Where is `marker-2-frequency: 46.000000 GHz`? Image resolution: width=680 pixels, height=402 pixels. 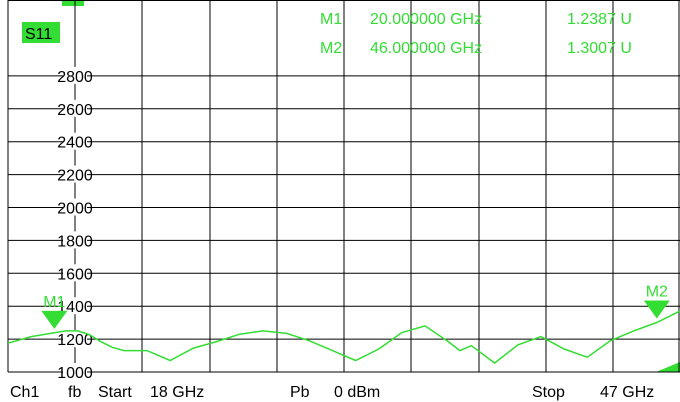
marker-2-frequency: 46.000000 GHz is located at coordinates (426, 48).